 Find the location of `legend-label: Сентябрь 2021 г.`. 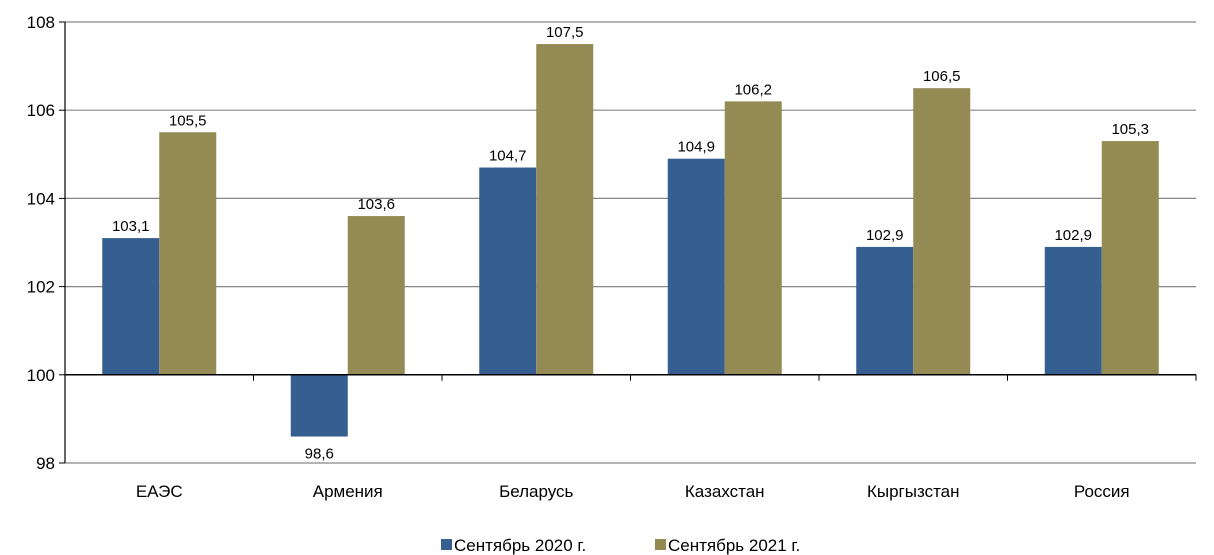

legend-label: Сентябрь 2021 г. is located at coordinates (734, 545).